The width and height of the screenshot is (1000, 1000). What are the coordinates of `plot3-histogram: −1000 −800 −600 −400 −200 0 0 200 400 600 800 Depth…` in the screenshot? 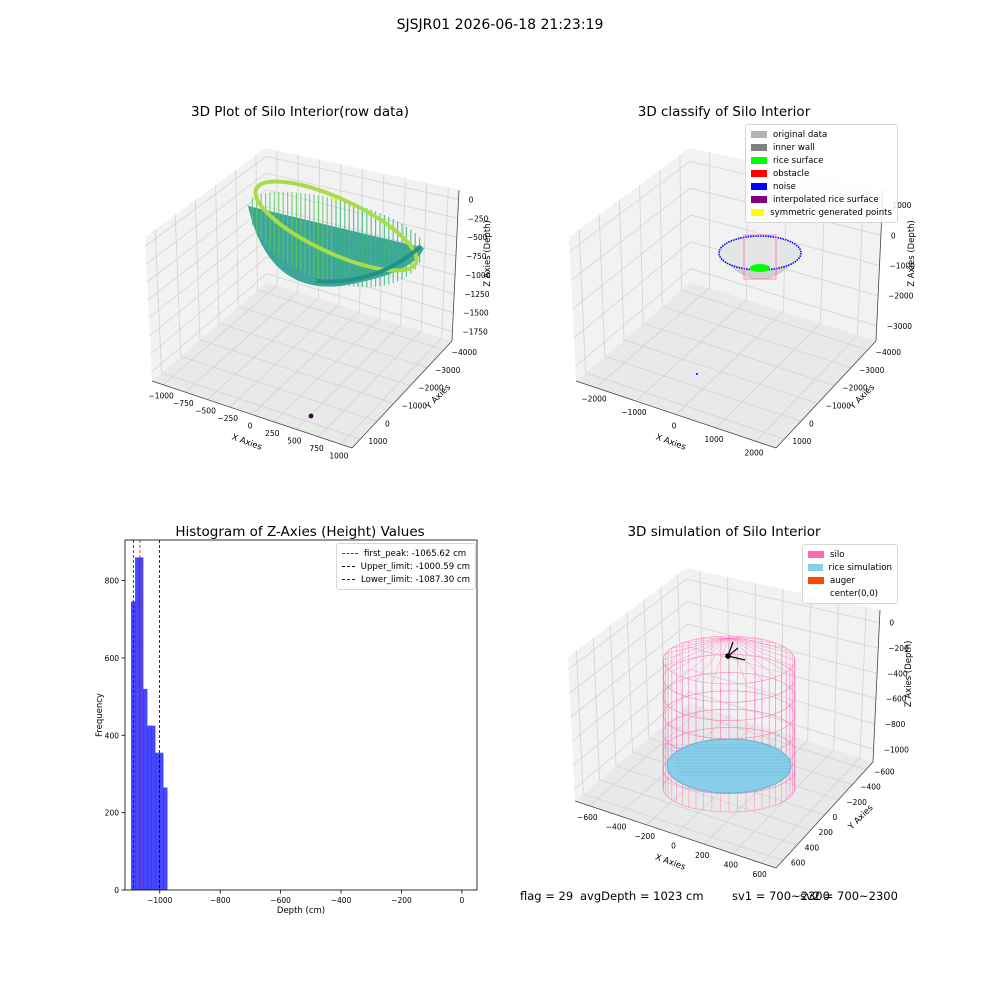 It's located at (286, 727).